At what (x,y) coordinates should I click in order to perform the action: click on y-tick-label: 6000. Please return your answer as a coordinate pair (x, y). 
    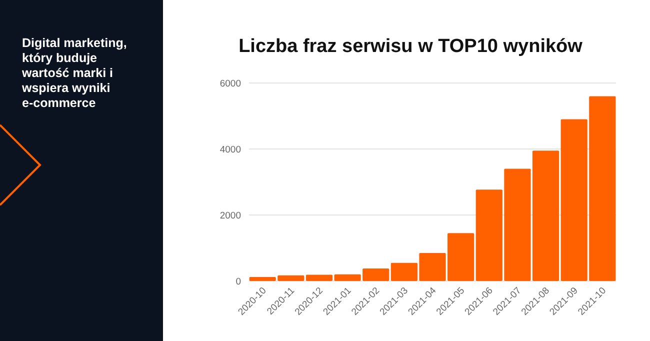
    Looking at the image, I should click on (230, 84).